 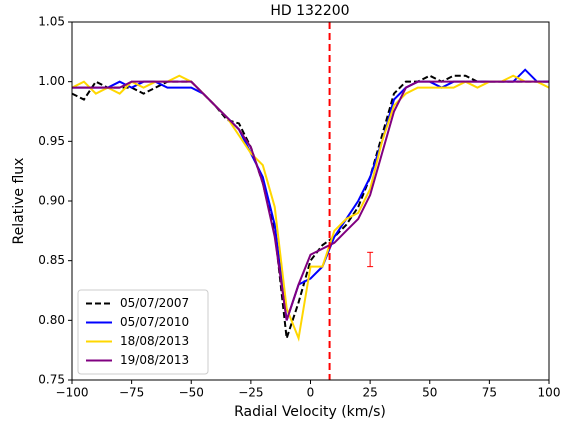 I want to click on x-tick-label: 100, so click(x=549, y=393).